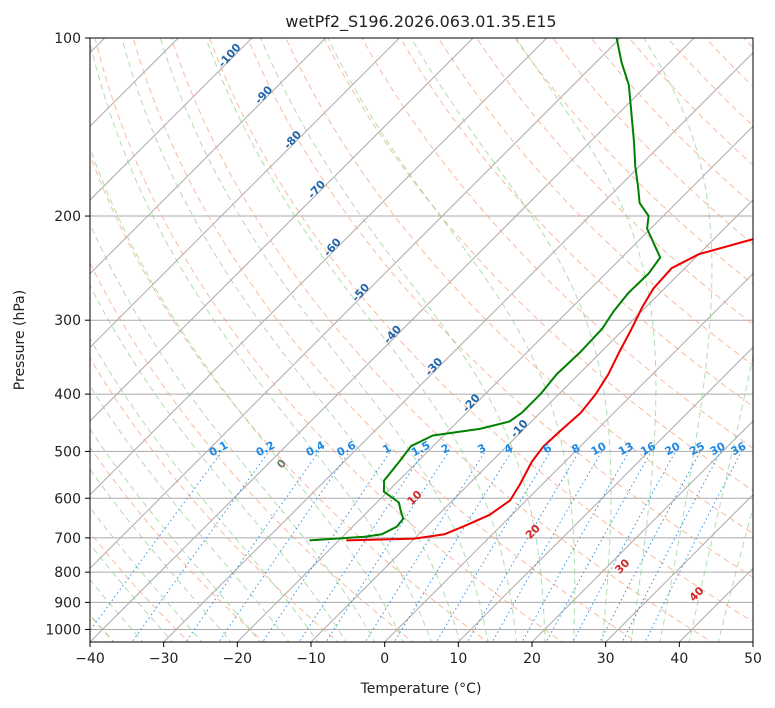  Describe the element at coordinates (67, 603) in the screenshot. I see `y-tick-label: 900` at that location.